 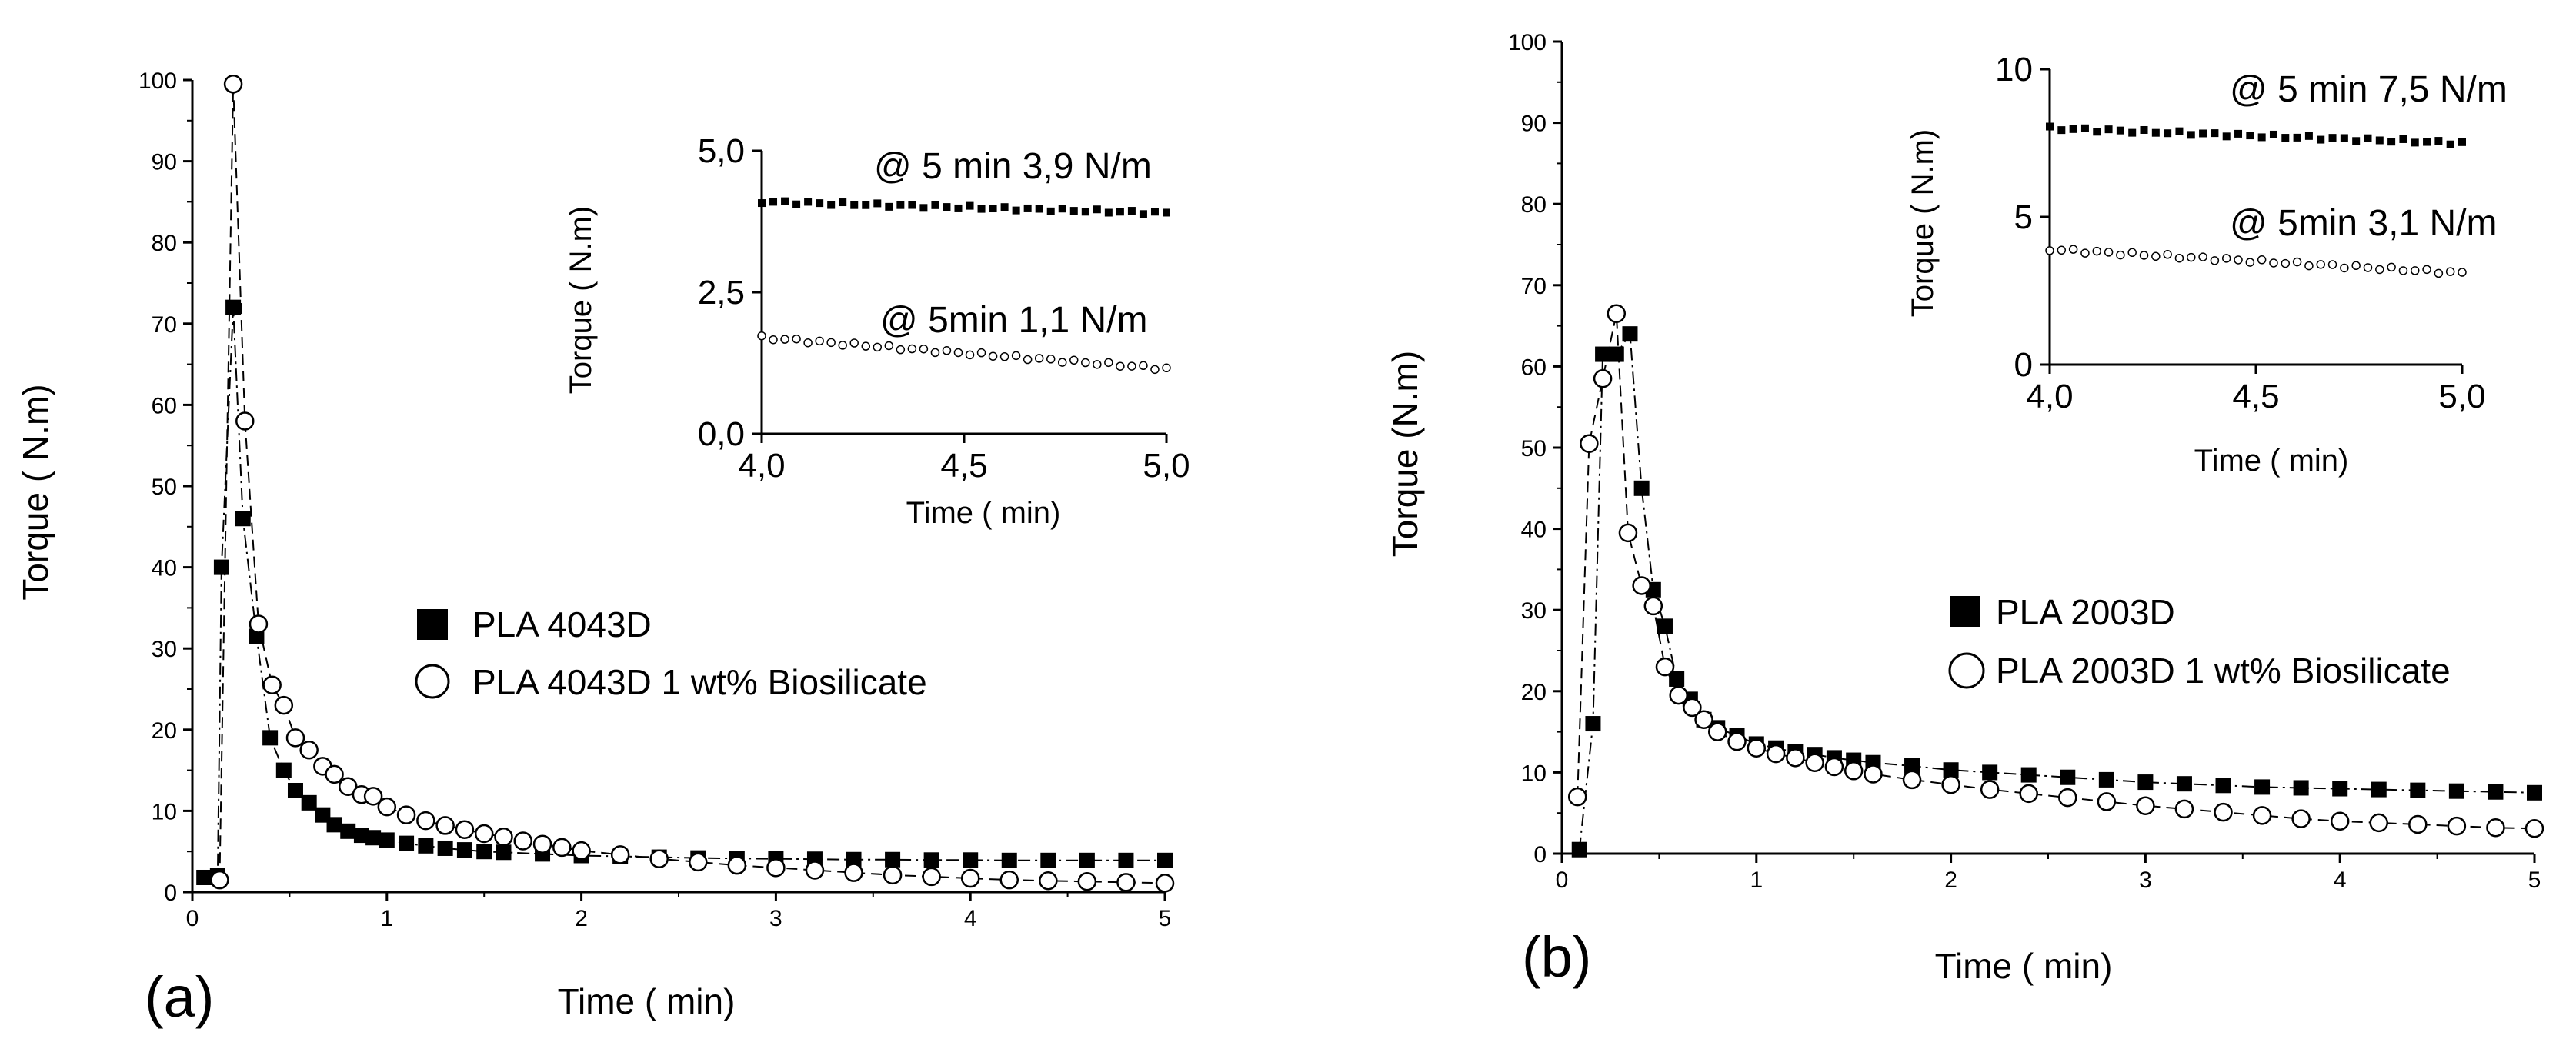 What do you see at coordinates (1405, 454) in the screenshot?
I see `panel-b-y-axis-title: Torque (N.m)` at bounding box center [1405, 454].